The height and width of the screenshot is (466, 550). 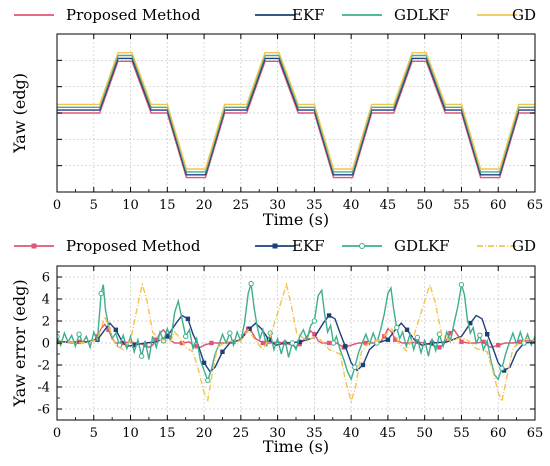 I want to click on y-tick-label: -6, so click(x=43, y=410).